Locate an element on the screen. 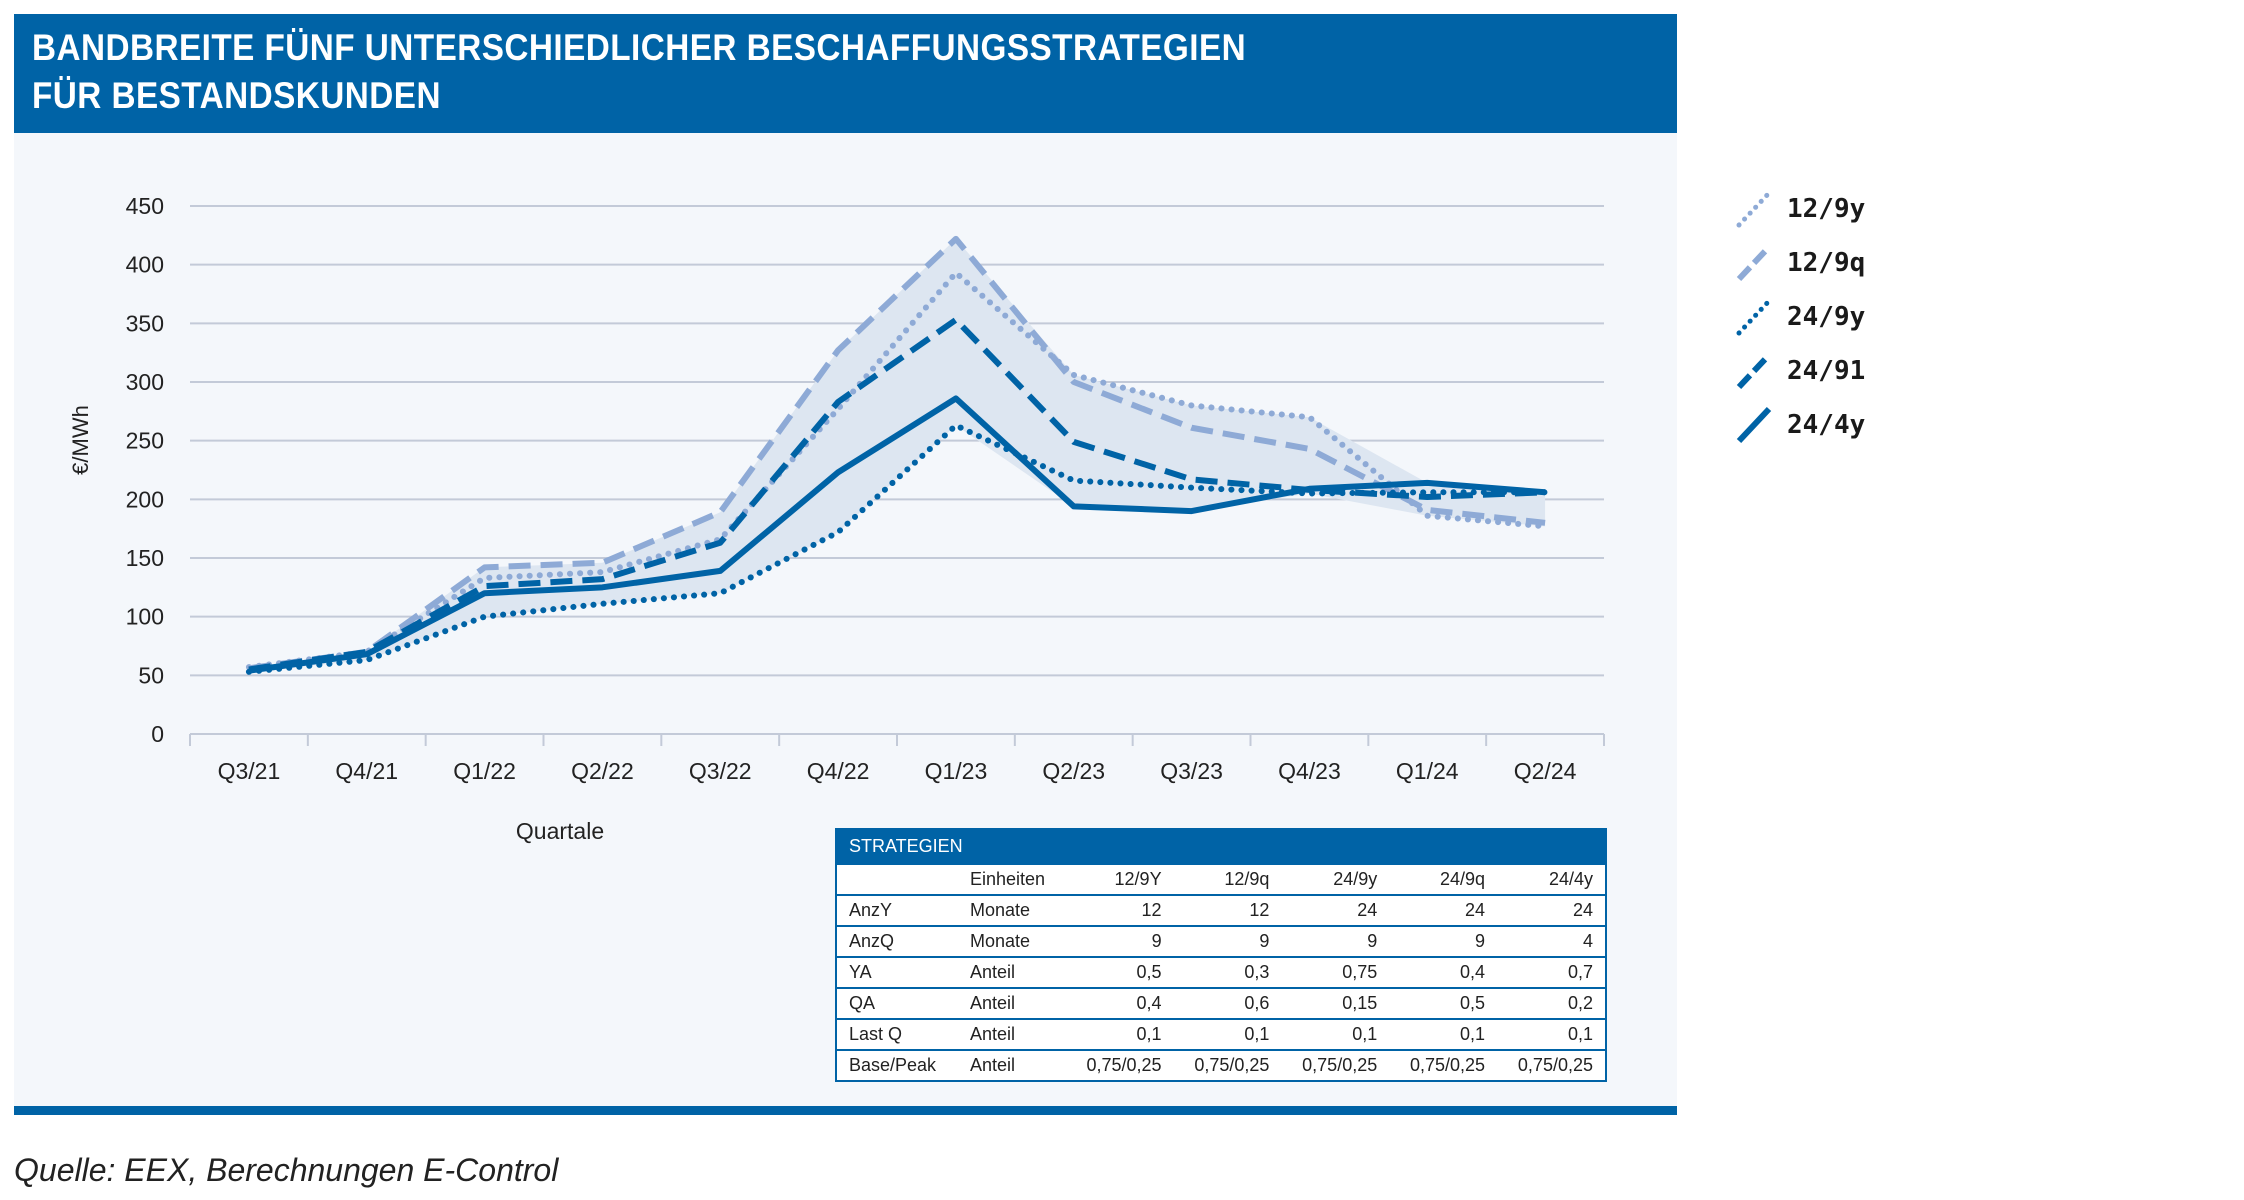 This screenshot has width=2244, height=1200. table-cell is located at coordinates (897, 879).